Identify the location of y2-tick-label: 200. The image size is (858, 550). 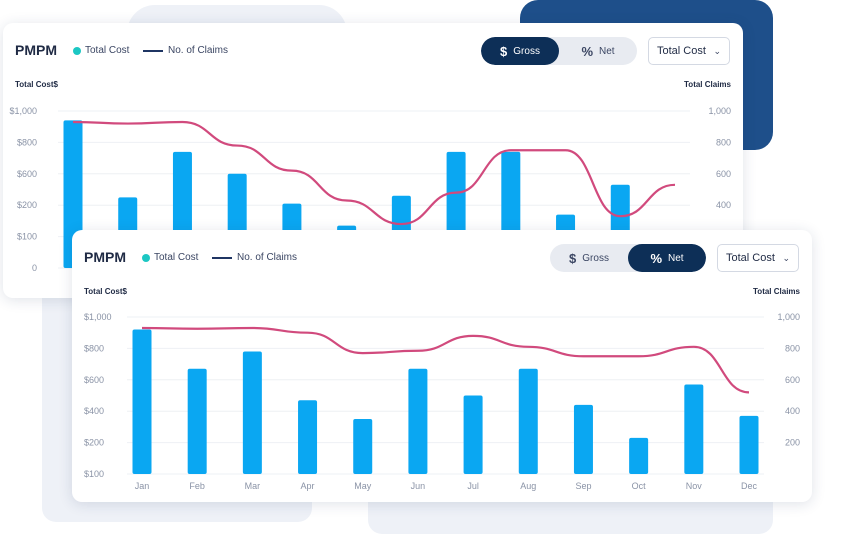
(792, 443).